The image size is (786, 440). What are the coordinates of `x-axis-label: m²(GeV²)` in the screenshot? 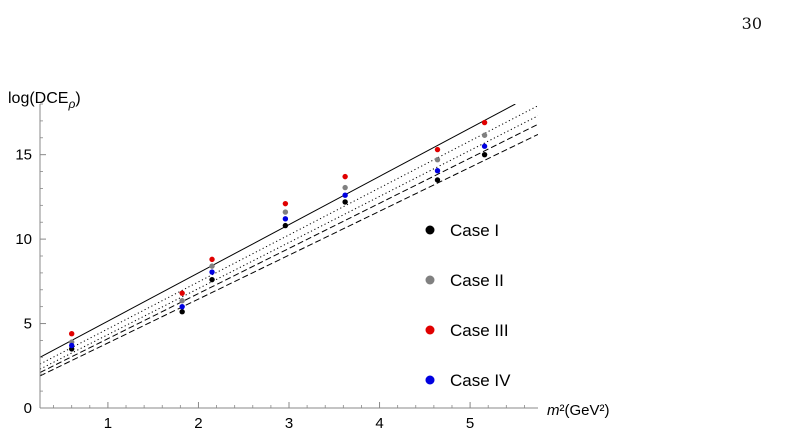 It's located at (578, 410).